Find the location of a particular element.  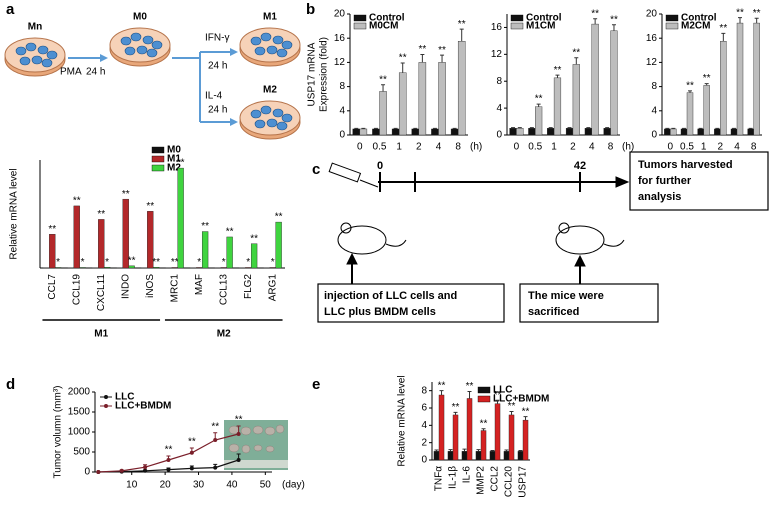

tumor-photo is located at coordinates (256, 445).